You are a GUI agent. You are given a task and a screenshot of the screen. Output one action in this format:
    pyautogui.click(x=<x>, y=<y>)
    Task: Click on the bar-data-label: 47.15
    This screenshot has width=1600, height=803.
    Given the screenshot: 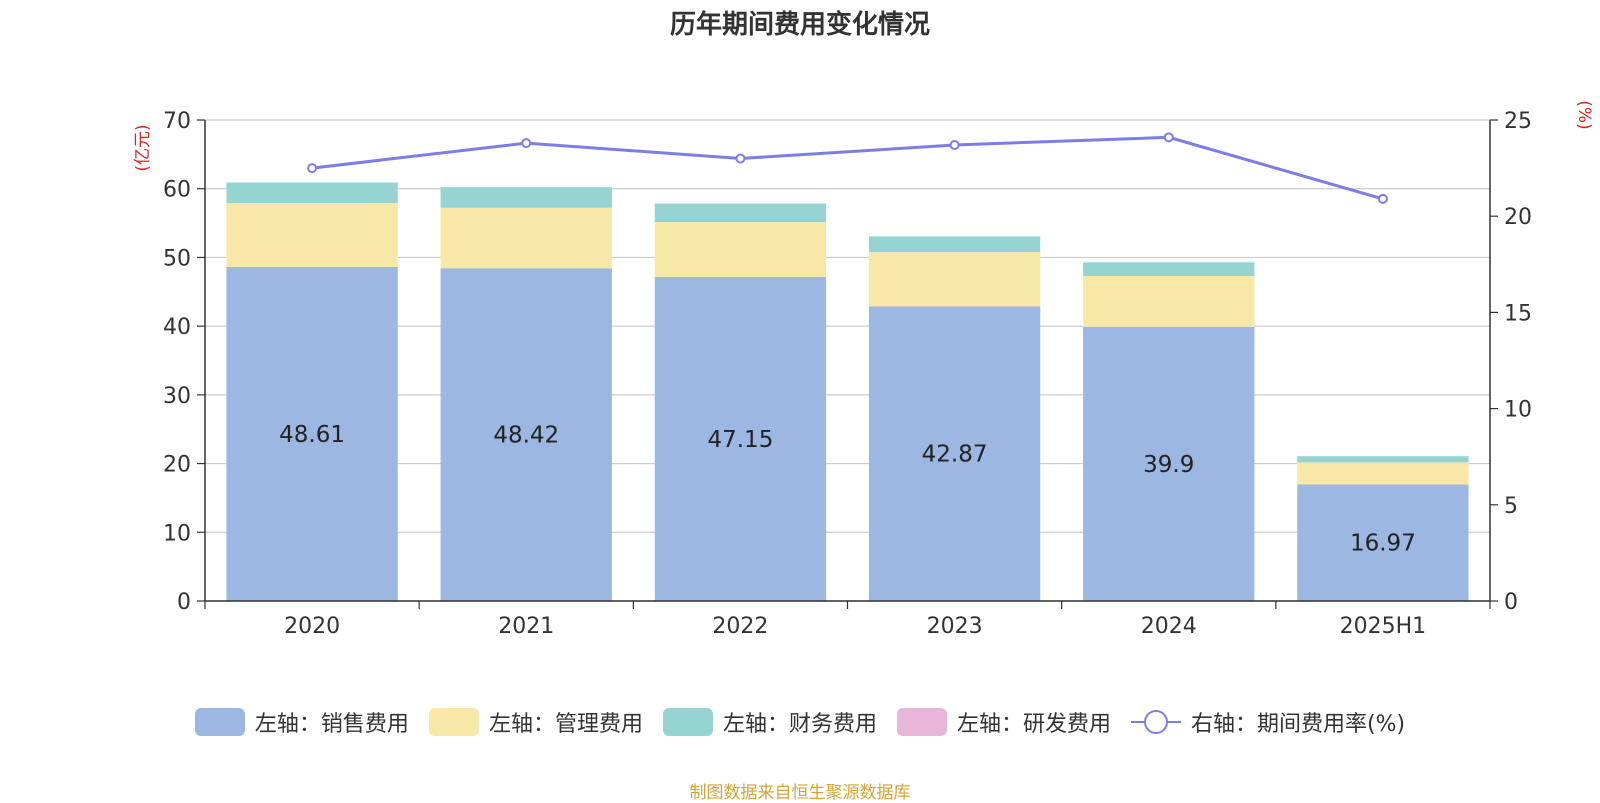 What is the action you would take?
    pyautogui.click(x=740, y=440)
    